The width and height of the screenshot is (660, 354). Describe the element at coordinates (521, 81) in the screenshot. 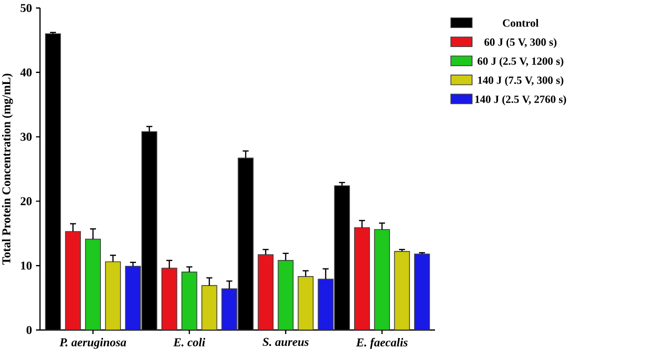

I see `legend-label: 140 J (7.5 V, 300 s)` at that location.